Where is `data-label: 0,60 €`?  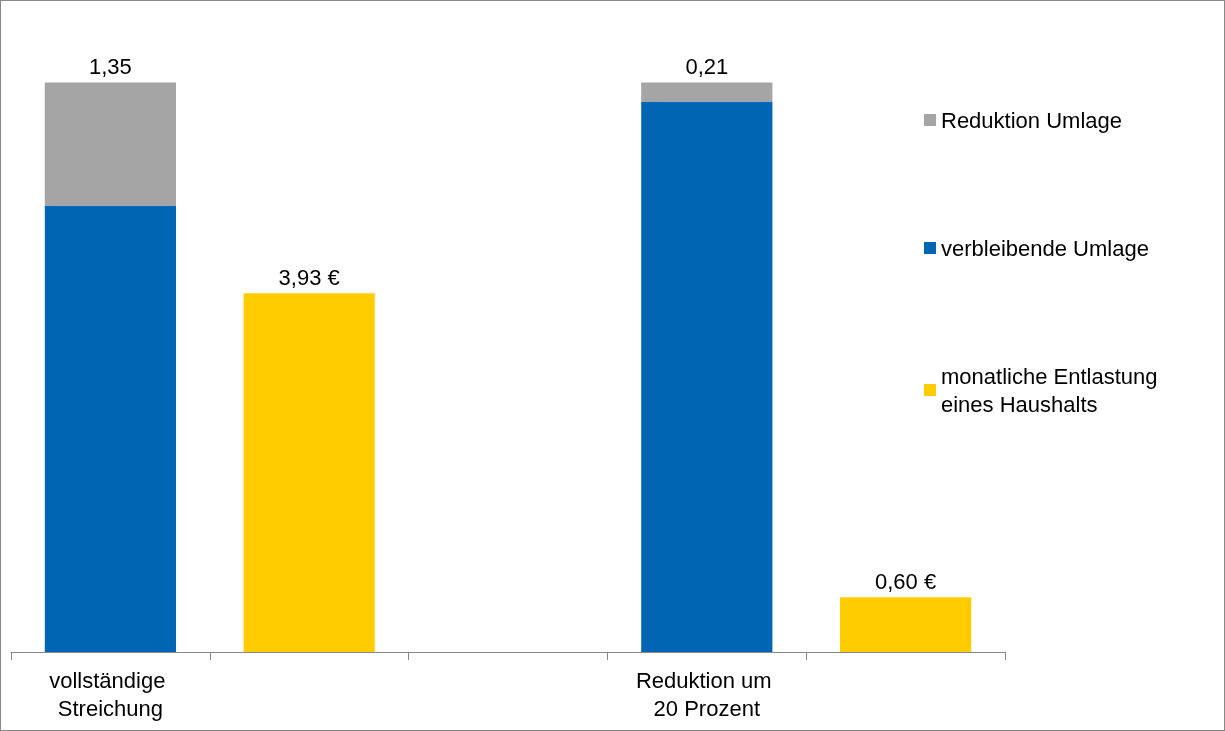 data-label: 0,60 € is located at coordinates (906, 581).